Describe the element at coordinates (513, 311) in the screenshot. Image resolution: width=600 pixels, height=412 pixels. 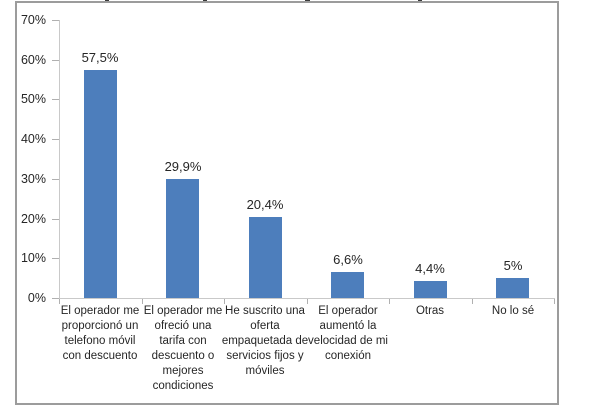
I see `x-axis-category-label: No lo sé` at that location.